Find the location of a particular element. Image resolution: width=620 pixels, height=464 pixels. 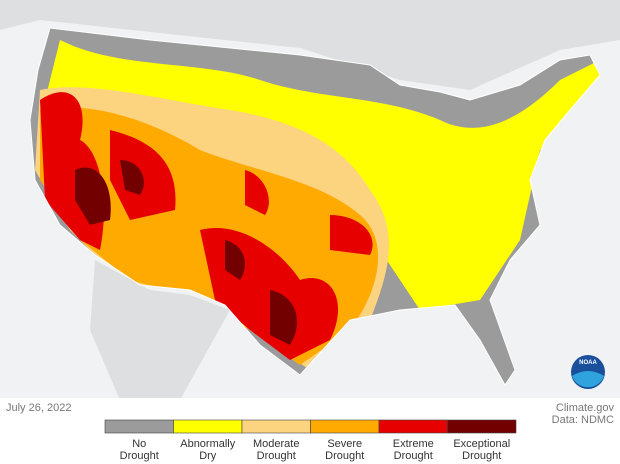

svg-text: NOAA is located at coordinates (588, 363).